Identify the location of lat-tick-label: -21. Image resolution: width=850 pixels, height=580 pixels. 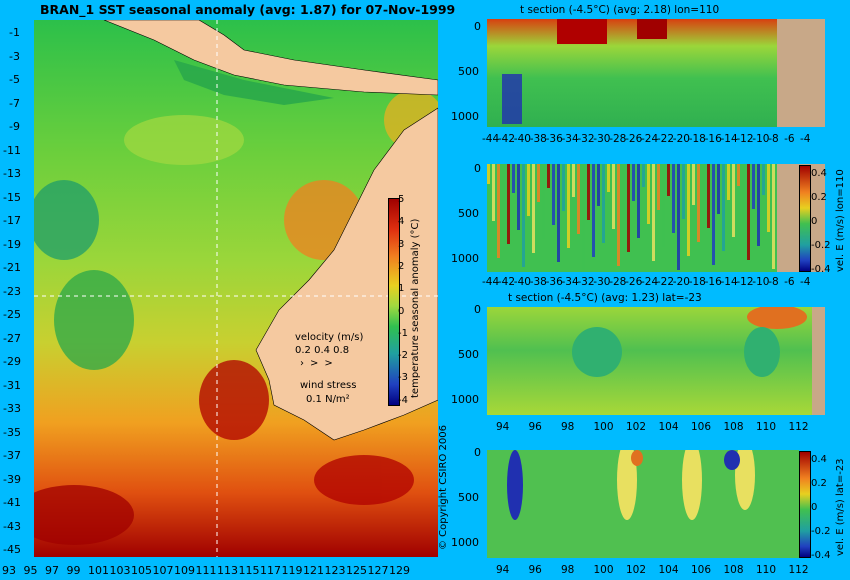
(12, 267).